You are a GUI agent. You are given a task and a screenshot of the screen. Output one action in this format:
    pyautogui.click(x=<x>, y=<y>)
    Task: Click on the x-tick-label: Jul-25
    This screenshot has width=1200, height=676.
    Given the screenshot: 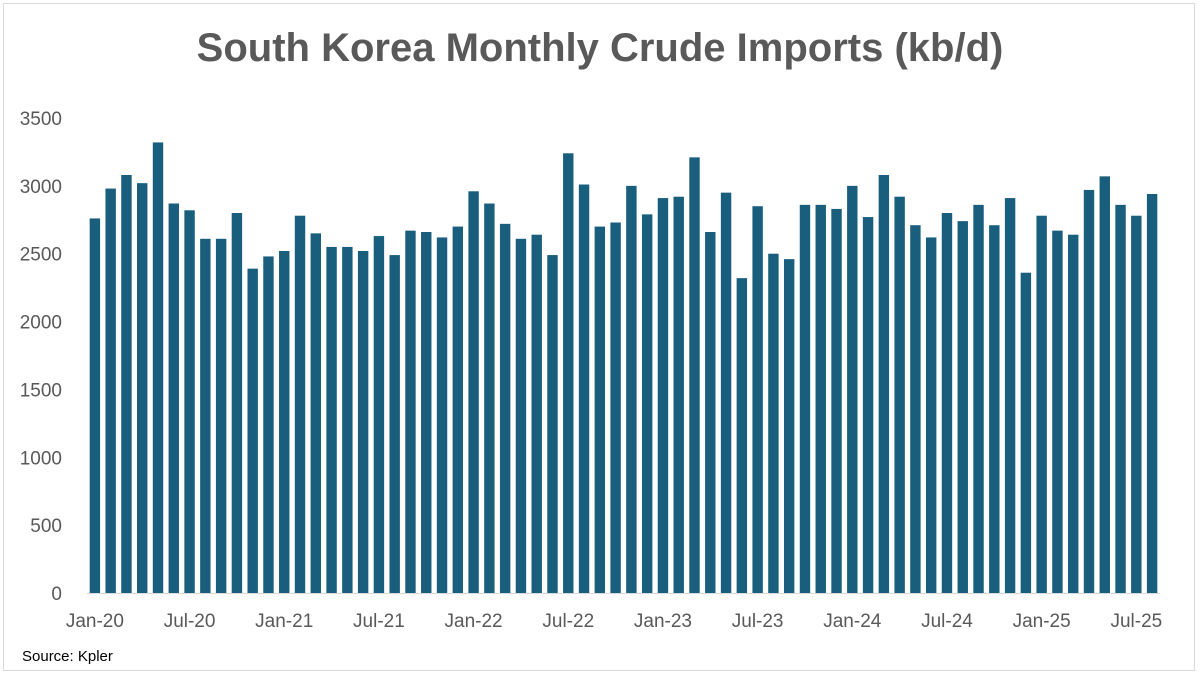 What is the action you would take?
    pyautogui.click(x=1136, y=621)
    